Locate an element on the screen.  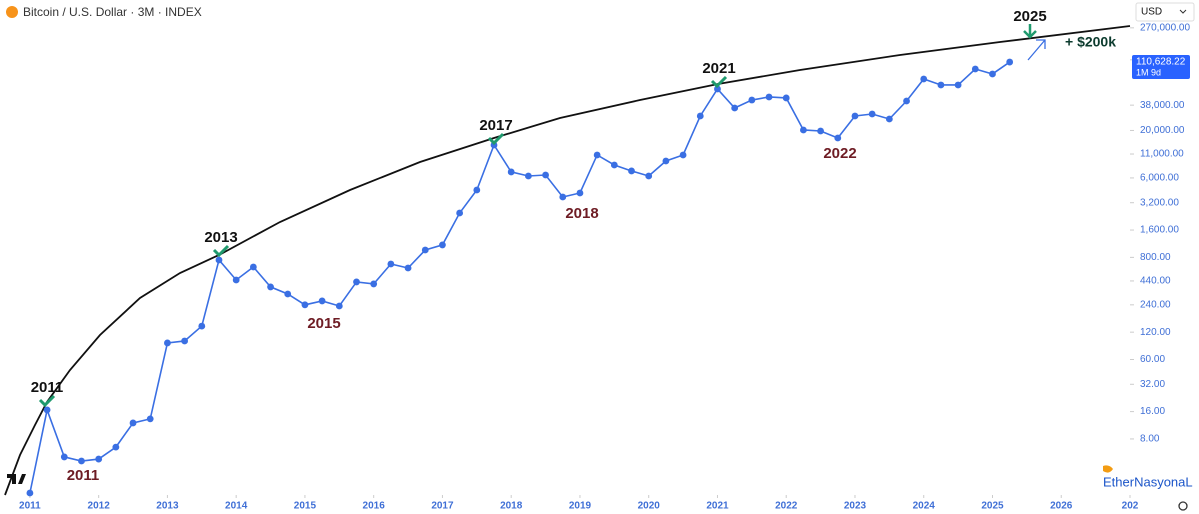
countdown: 1M 9d is located at coordinates (1148, 72).